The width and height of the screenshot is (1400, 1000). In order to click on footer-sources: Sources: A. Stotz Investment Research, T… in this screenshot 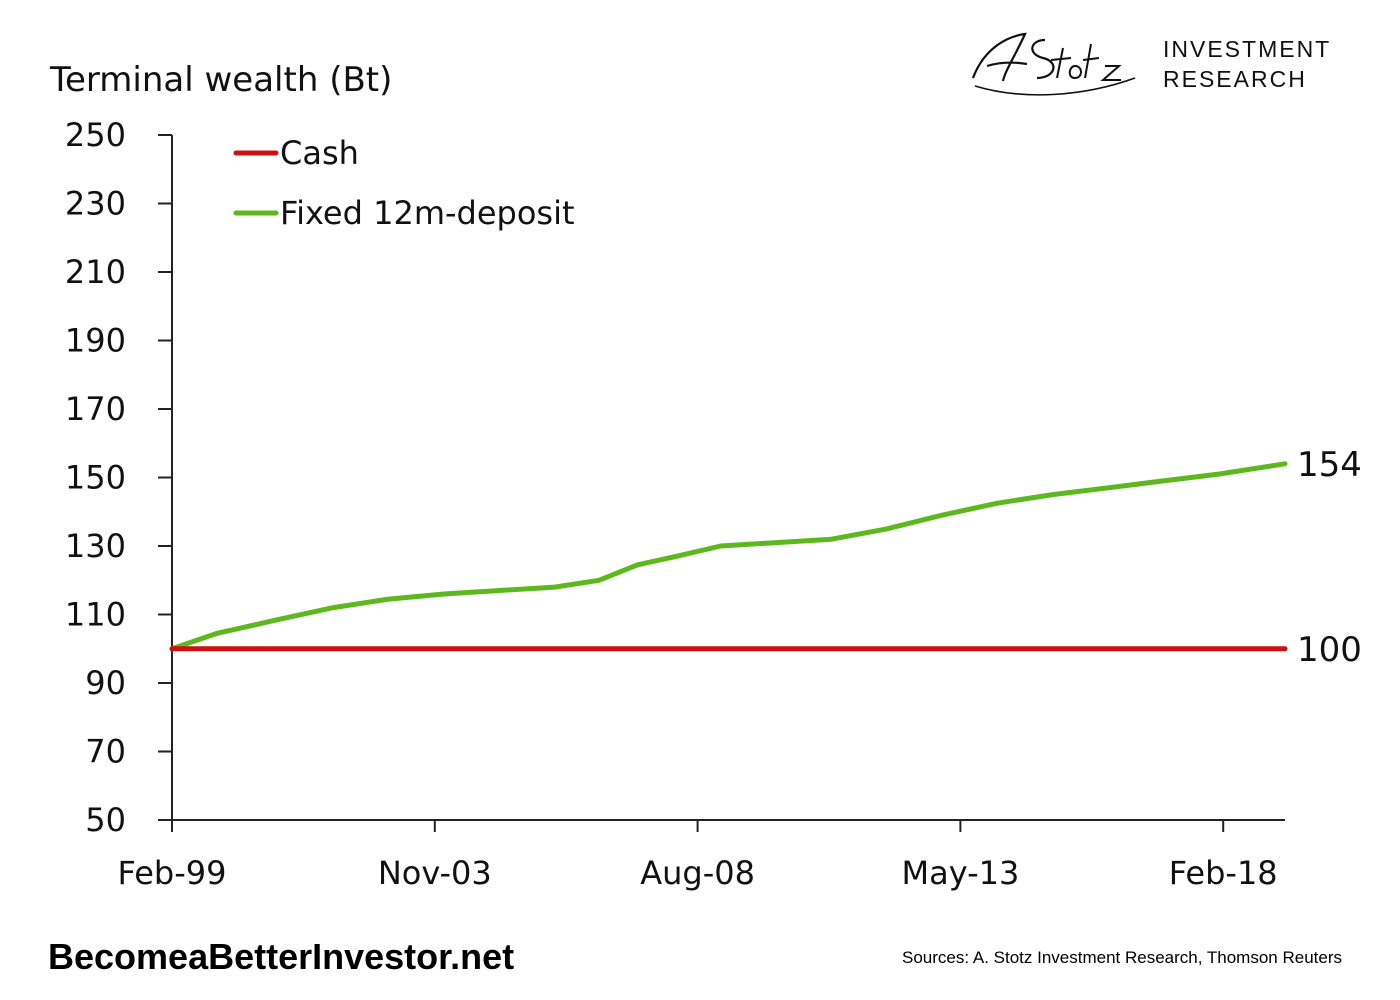, I will do `click(1122, 957)`.